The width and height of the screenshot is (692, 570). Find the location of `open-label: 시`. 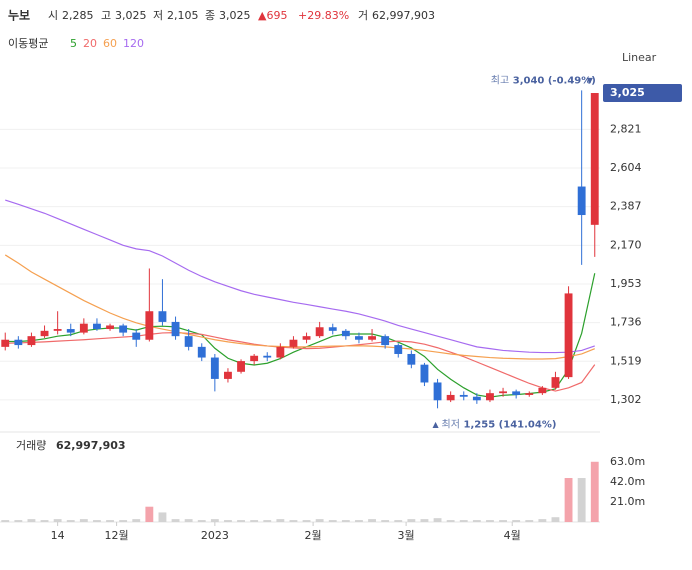

open-label: 시 is located at coordinates (53, 15).